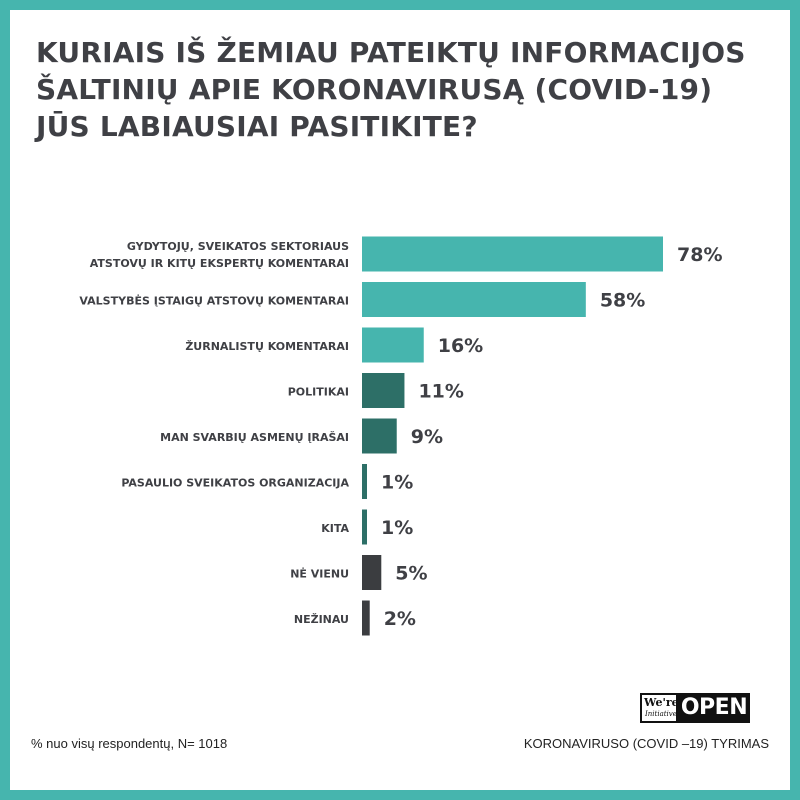 The width and height of the screenshot is (800, 800). What do you see at coordinates (219, 263) in the screenshot?
I see `category-label-0-1: ATSTOVŲ IR KITŲ EKSPERTŲ KOMENTARAI` at bounding box center [219, 263].